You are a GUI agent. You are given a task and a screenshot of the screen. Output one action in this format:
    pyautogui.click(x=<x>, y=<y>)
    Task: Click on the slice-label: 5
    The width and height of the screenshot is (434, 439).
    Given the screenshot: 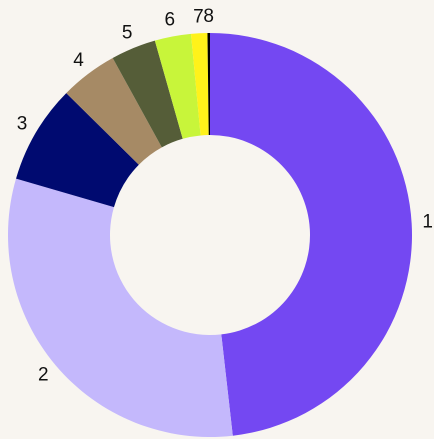 What is the action you would take?
    pyautogui.click(x=127, y=32)
    